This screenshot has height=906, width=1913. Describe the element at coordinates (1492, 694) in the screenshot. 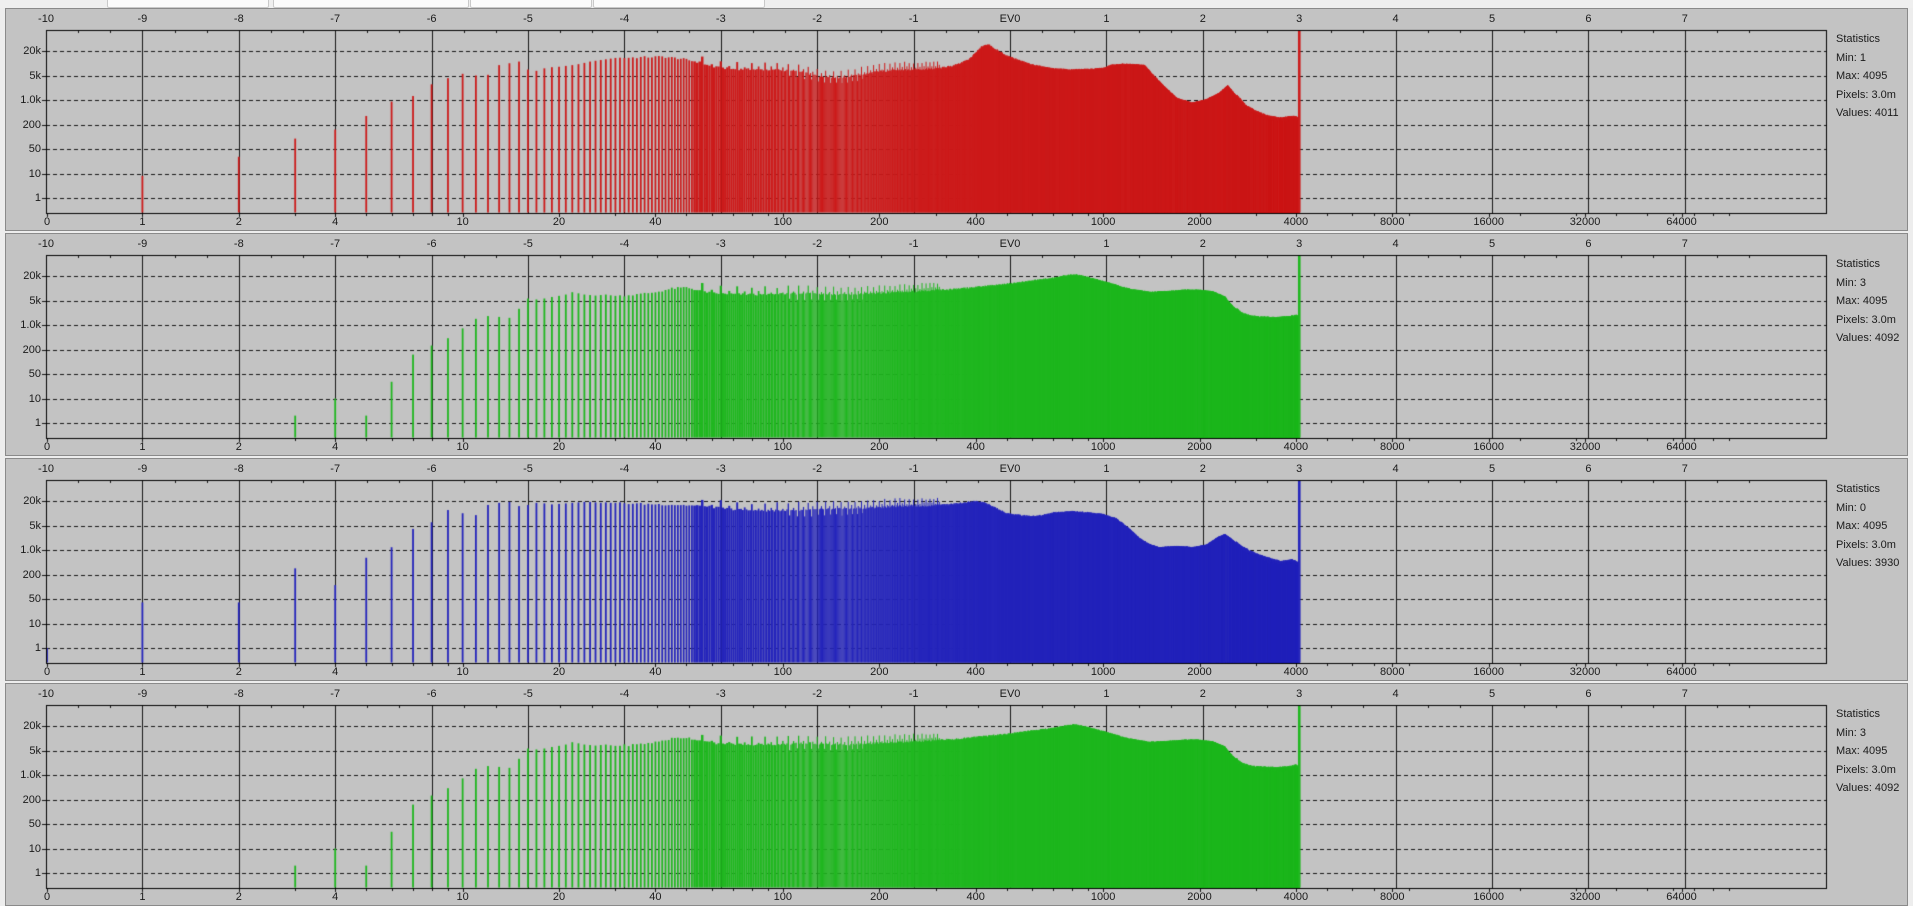

I see `ev-axis-label: 5` at that location.